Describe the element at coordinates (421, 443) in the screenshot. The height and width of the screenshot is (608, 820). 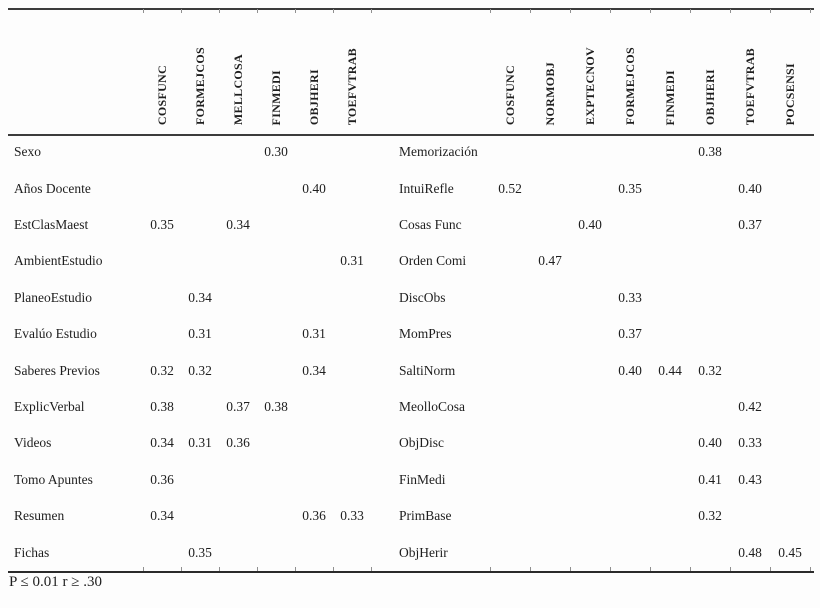
I see `row-label: ObjDisc` at that location.